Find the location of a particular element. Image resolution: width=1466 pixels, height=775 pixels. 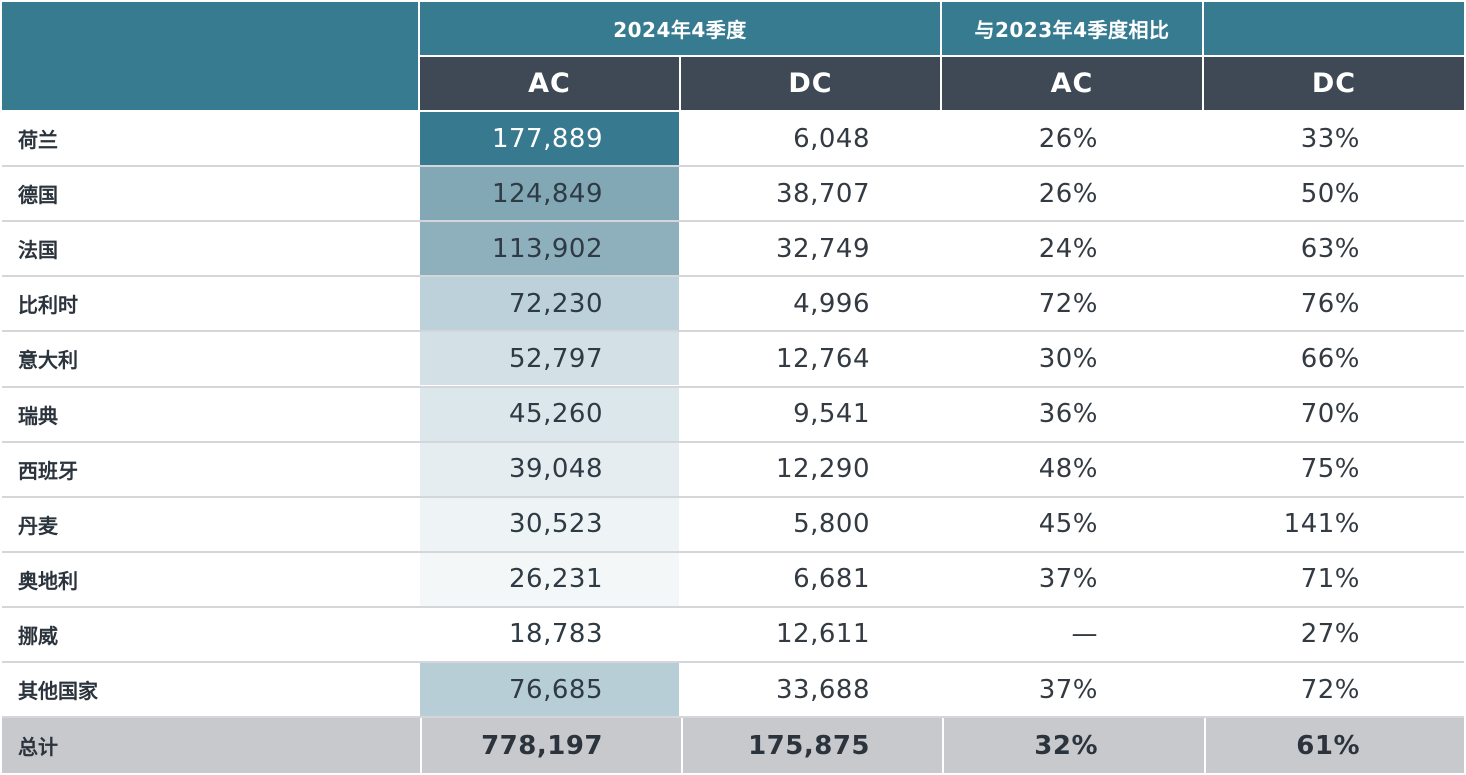

col-header-q4-ac: AC is located at coordinates (549, 83).